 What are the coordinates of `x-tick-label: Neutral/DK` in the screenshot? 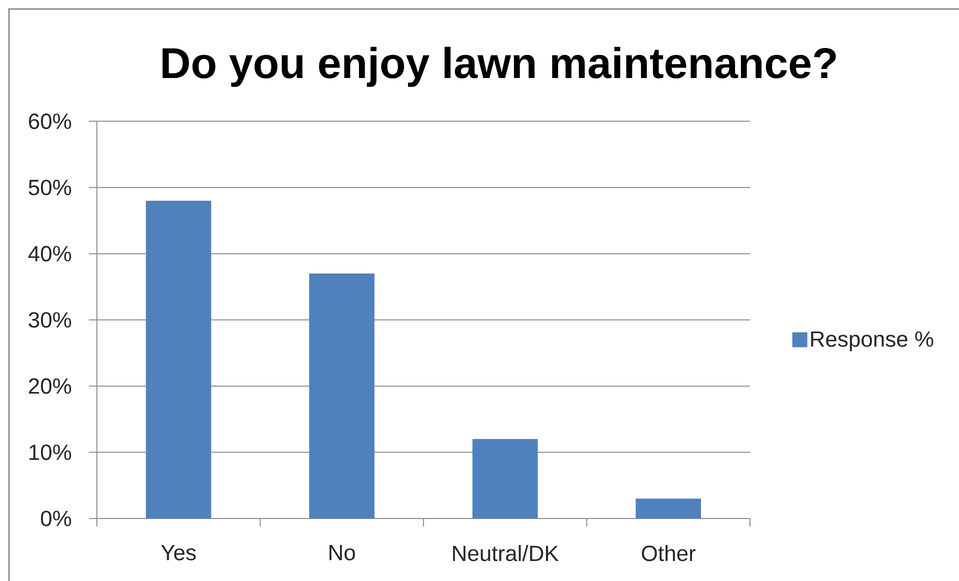 It's located at (506, 553).